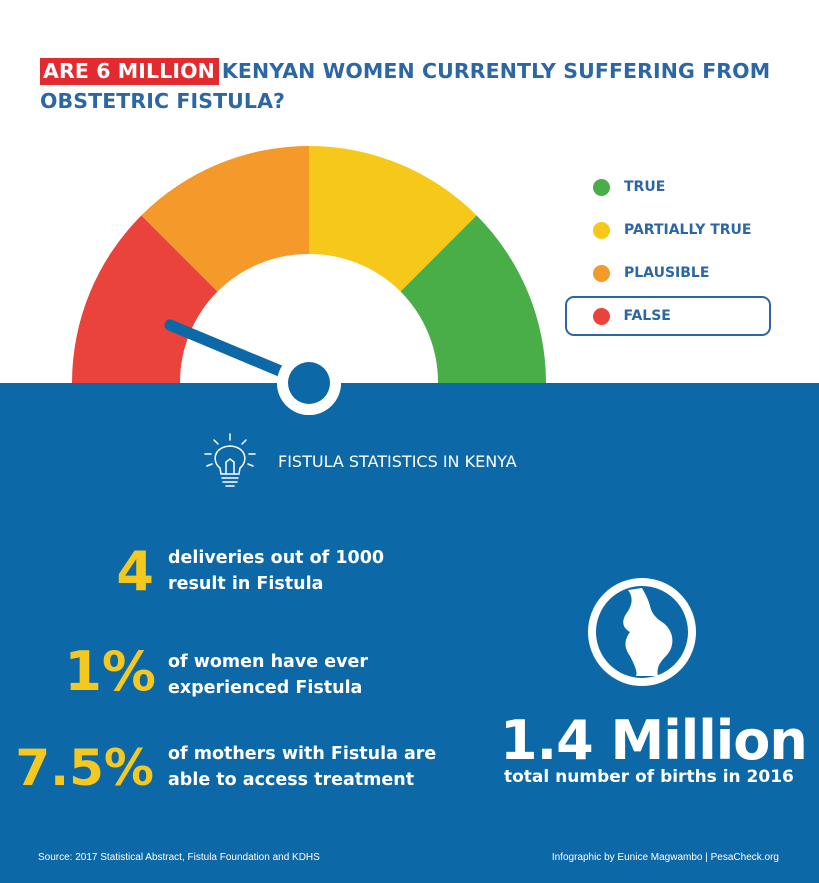 The width and height of the screenshot is (819, 883). Describe the element at coordinates (649, 777) in the screenshot. I see `births-caption: total number of births in 2016` at that location.